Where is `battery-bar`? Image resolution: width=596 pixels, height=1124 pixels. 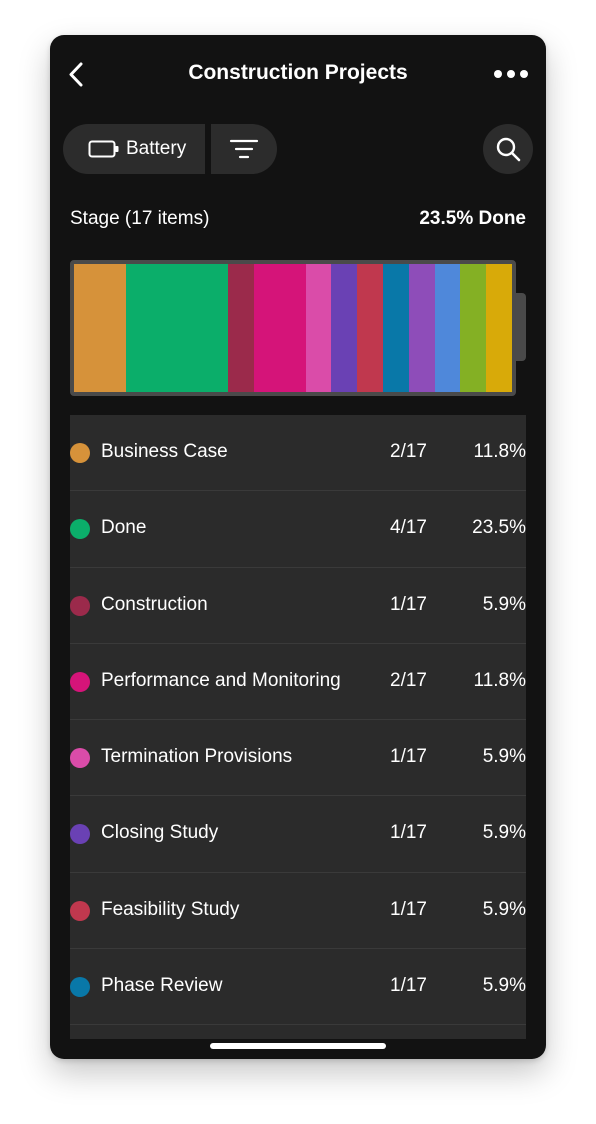 battery-bar is located at coordinates (293, 328).